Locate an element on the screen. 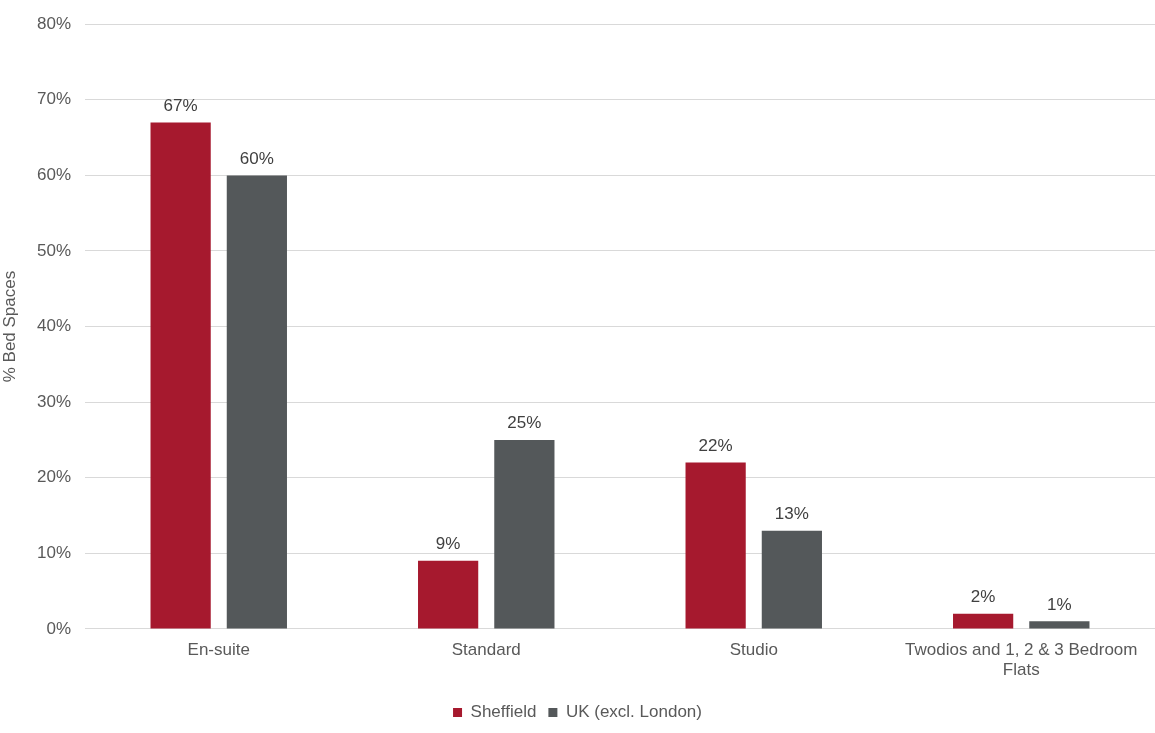 This screenshot has height=733, width=1155. x-tick-label: En-suite is located at coordinates (218, 650).